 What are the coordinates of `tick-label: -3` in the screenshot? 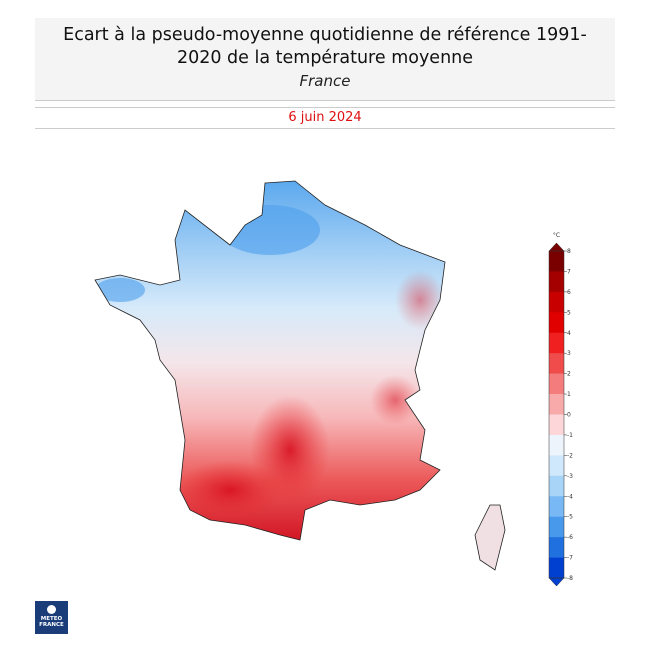 It's located at (570, 476).